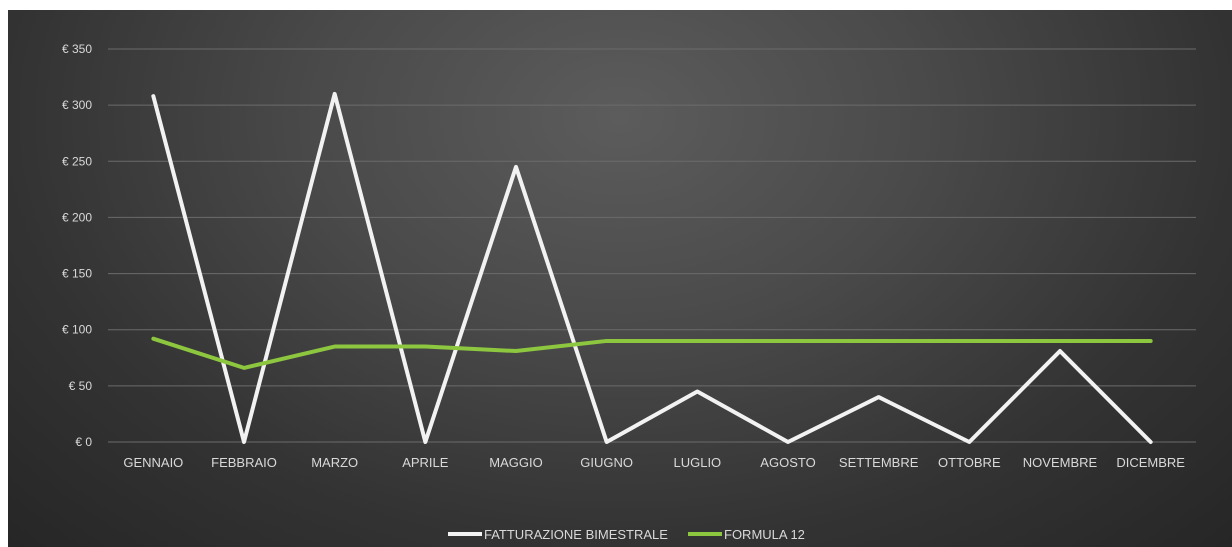 This screenshot has width=1232, height=547. I want to click on x-tick-label: OTTOBRE, so click(969, 462).